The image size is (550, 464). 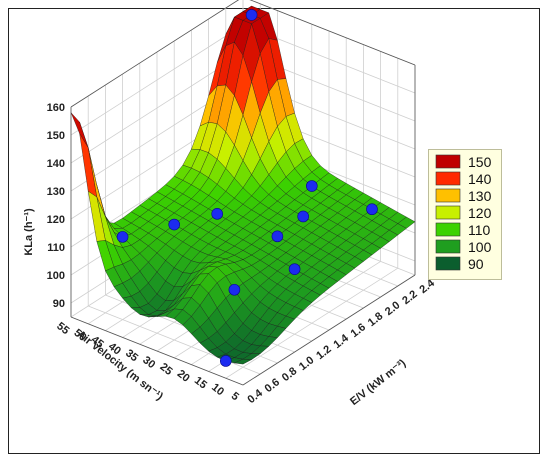 I want to click on y-tick-label: 55, so click(x=62, y=328).